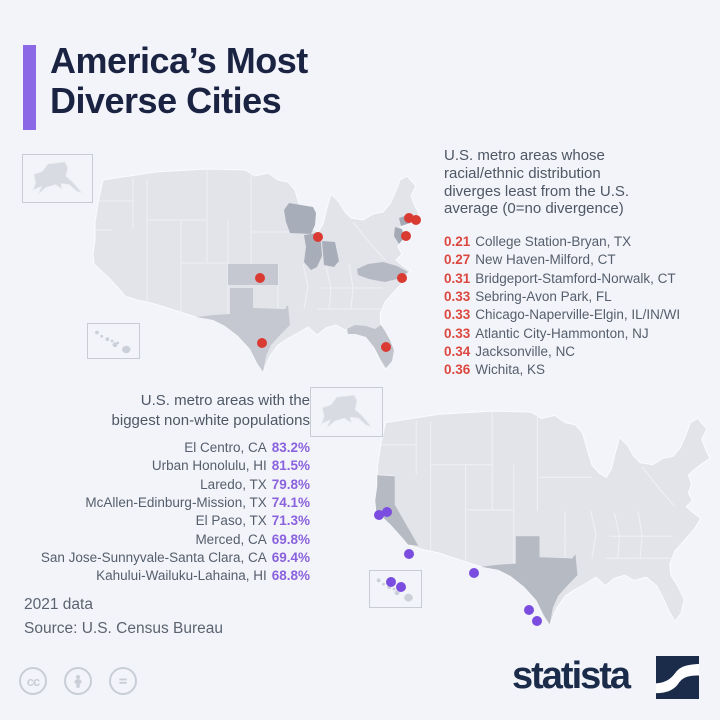 Image resolution: width=720 pixels, height=720 pixels. I want to click on metric-value: 0.34, so click(457, 352).